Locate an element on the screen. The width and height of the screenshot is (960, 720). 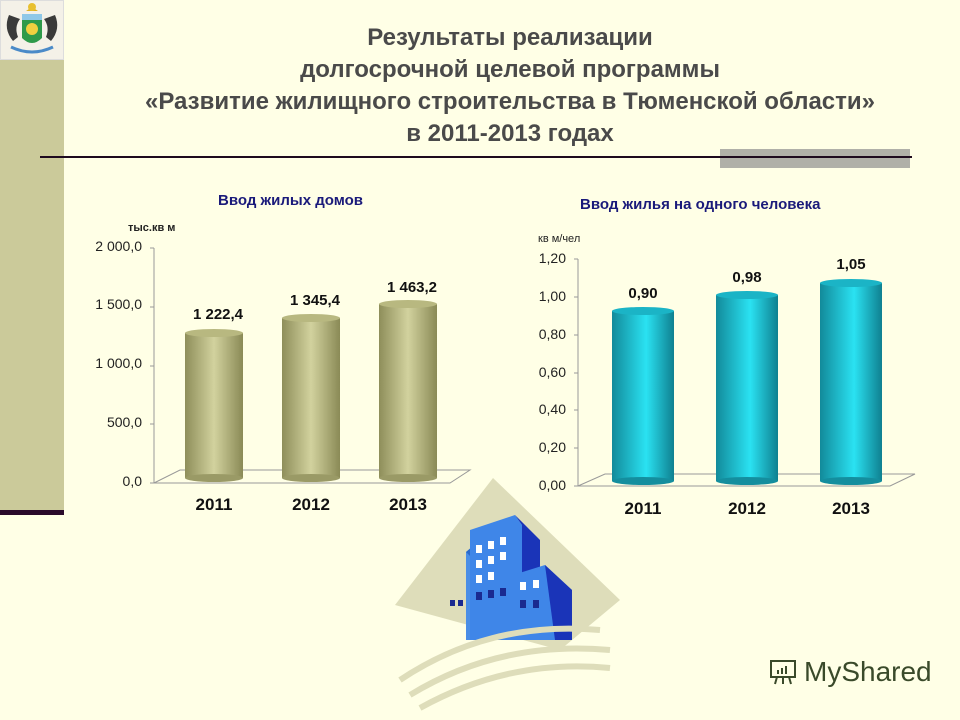
chart2-ytick: 0,80 is located at coordinates (552, 334).